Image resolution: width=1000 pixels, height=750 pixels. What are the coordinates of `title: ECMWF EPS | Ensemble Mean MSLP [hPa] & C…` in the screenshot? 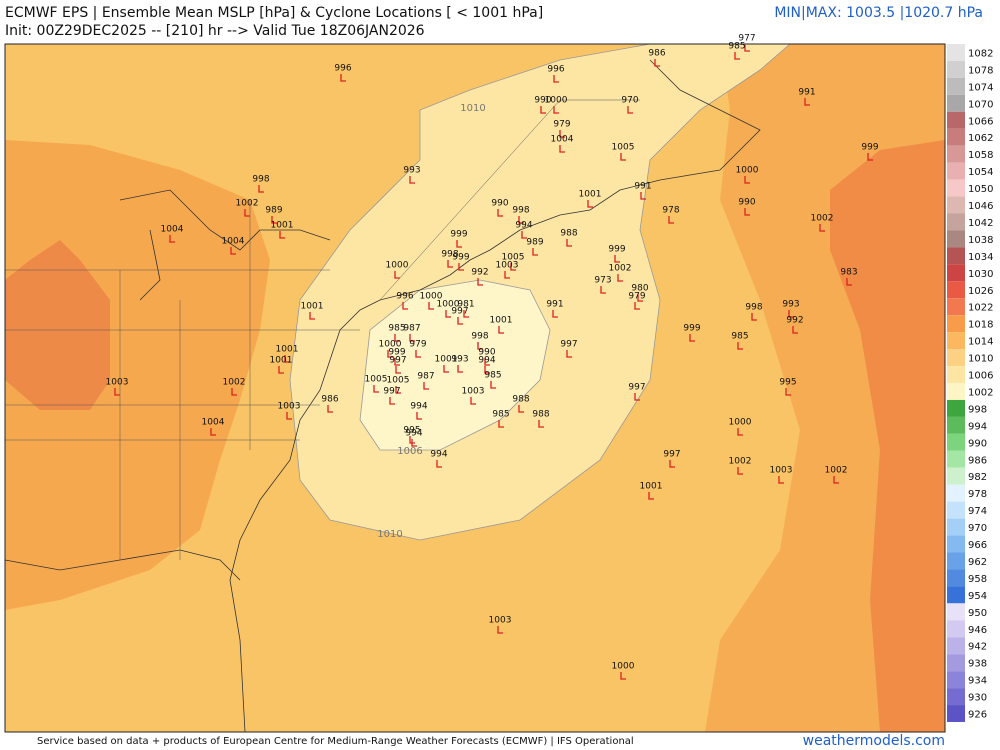 It's located at (274, 13).